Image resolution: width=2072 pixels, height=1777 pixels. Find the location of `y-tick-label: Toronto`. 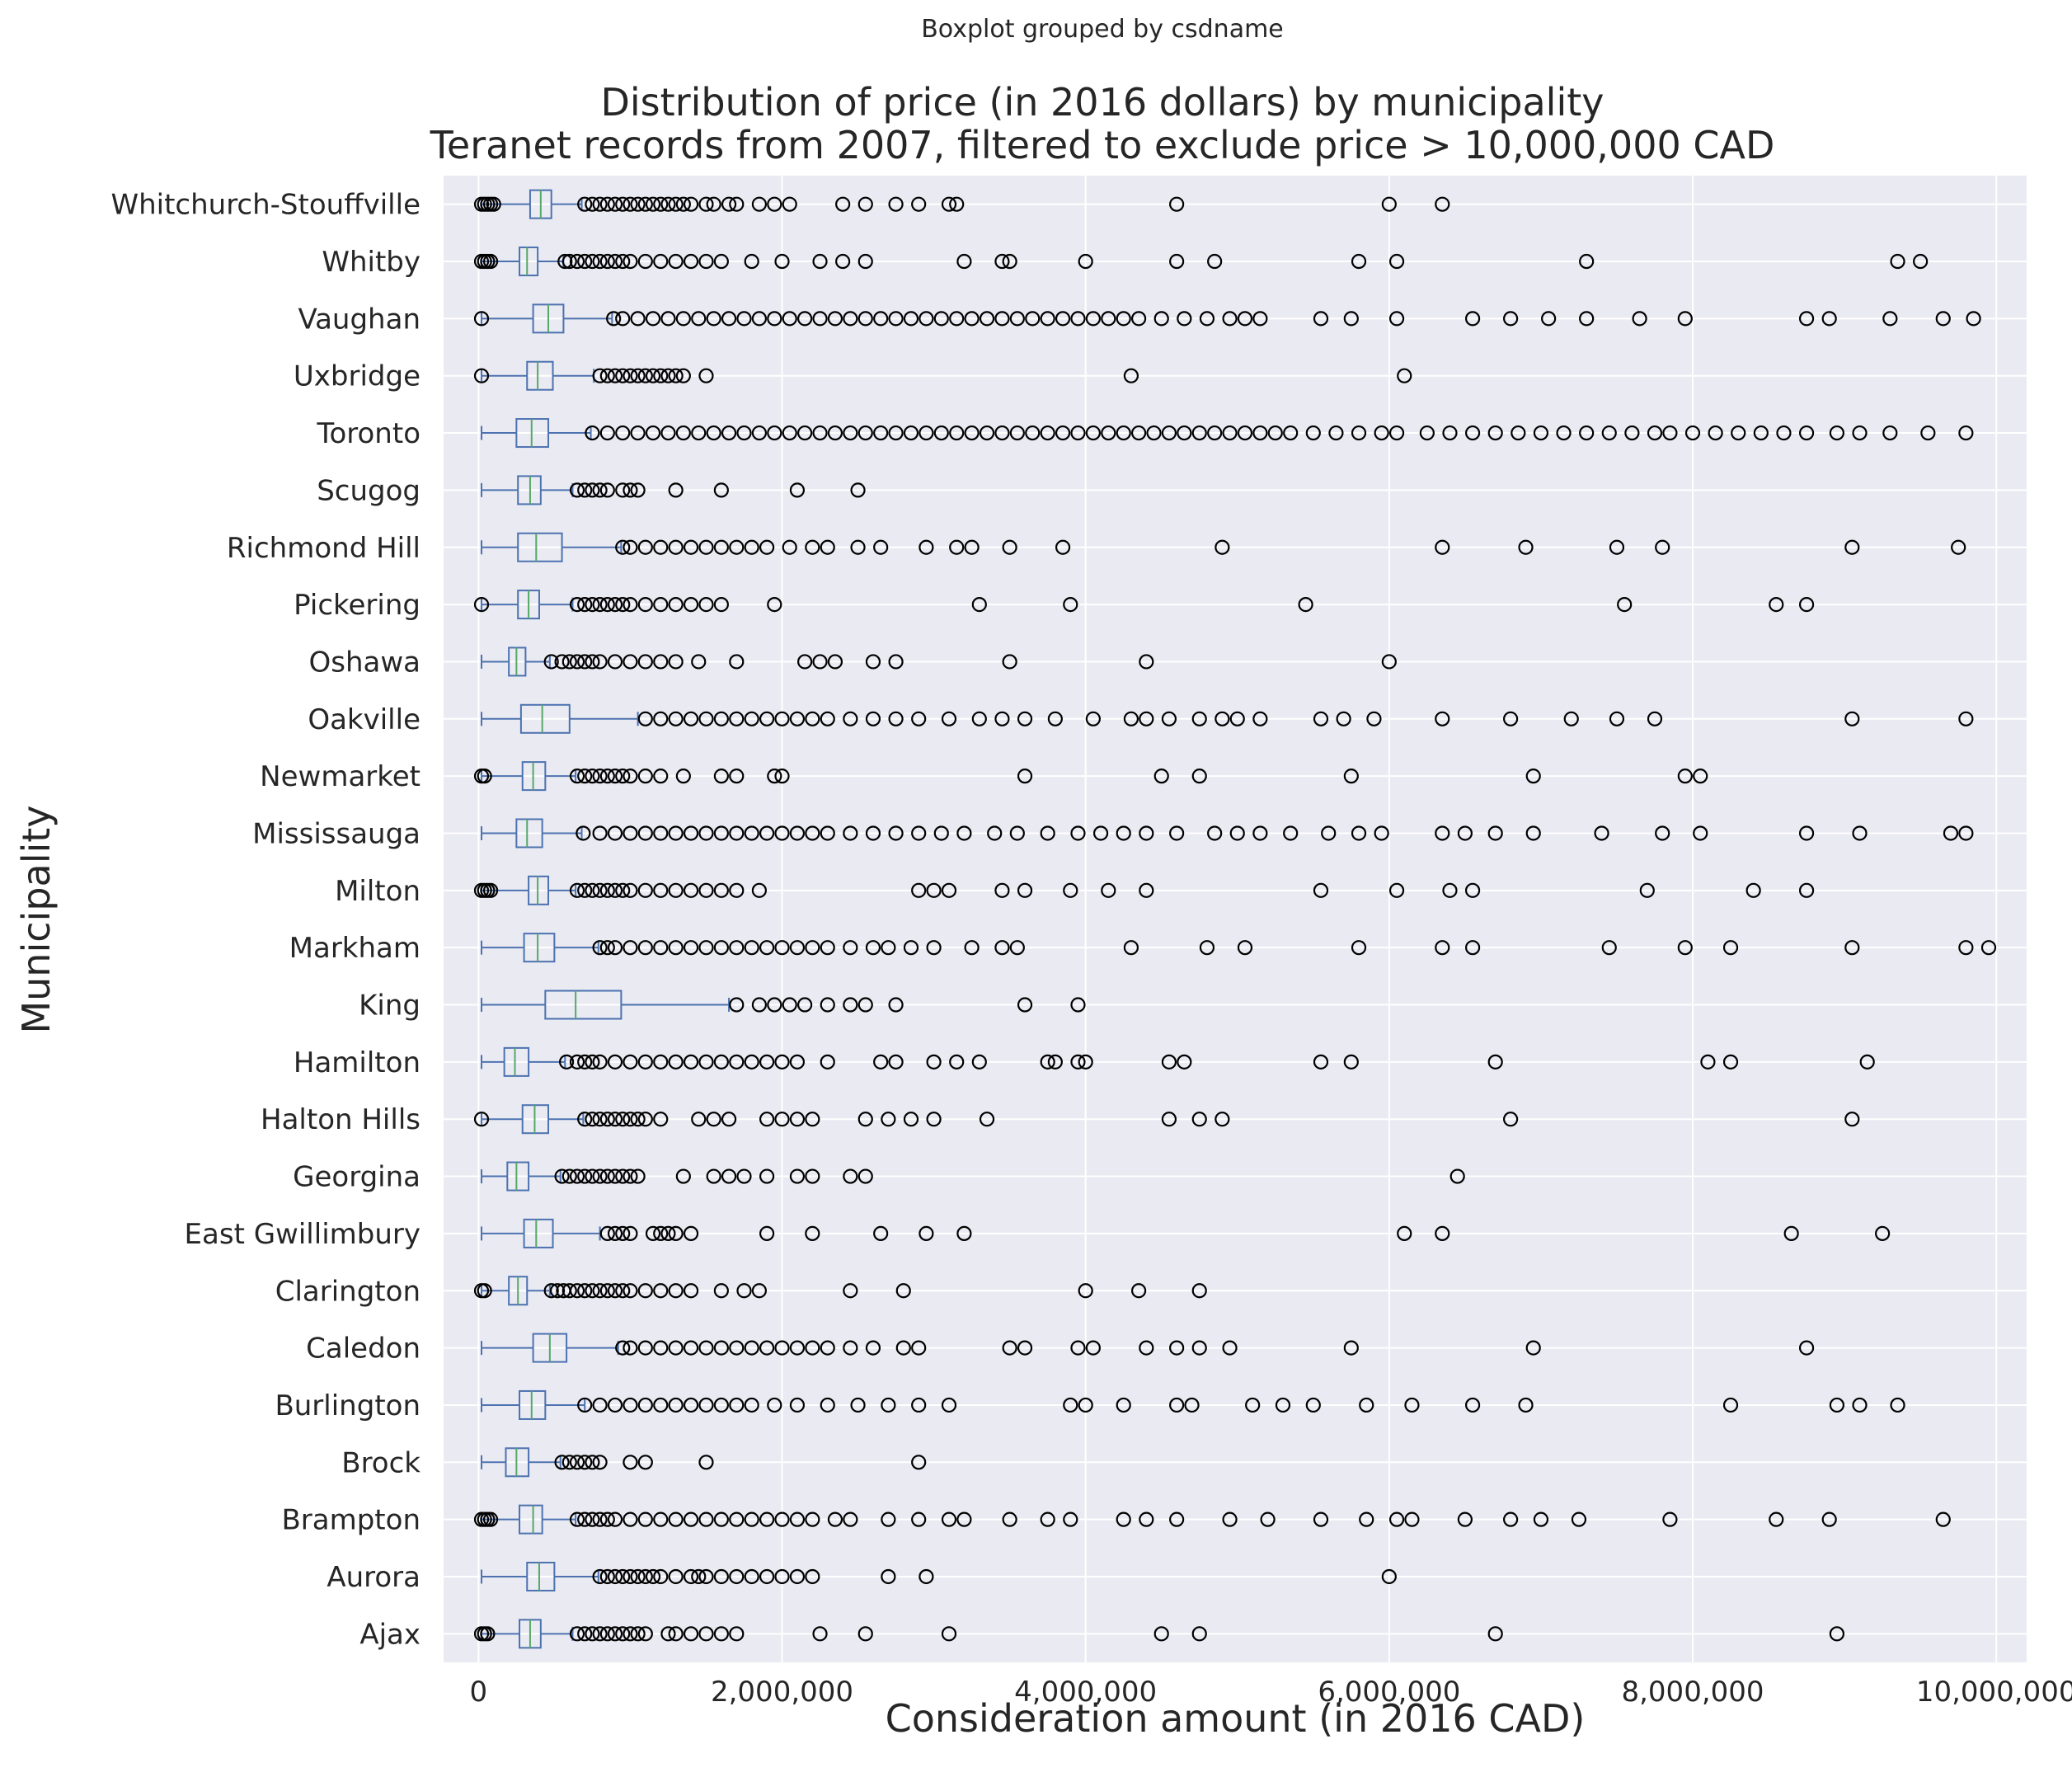

y-tick-label: Toronto is located at coordinates (368, 434).